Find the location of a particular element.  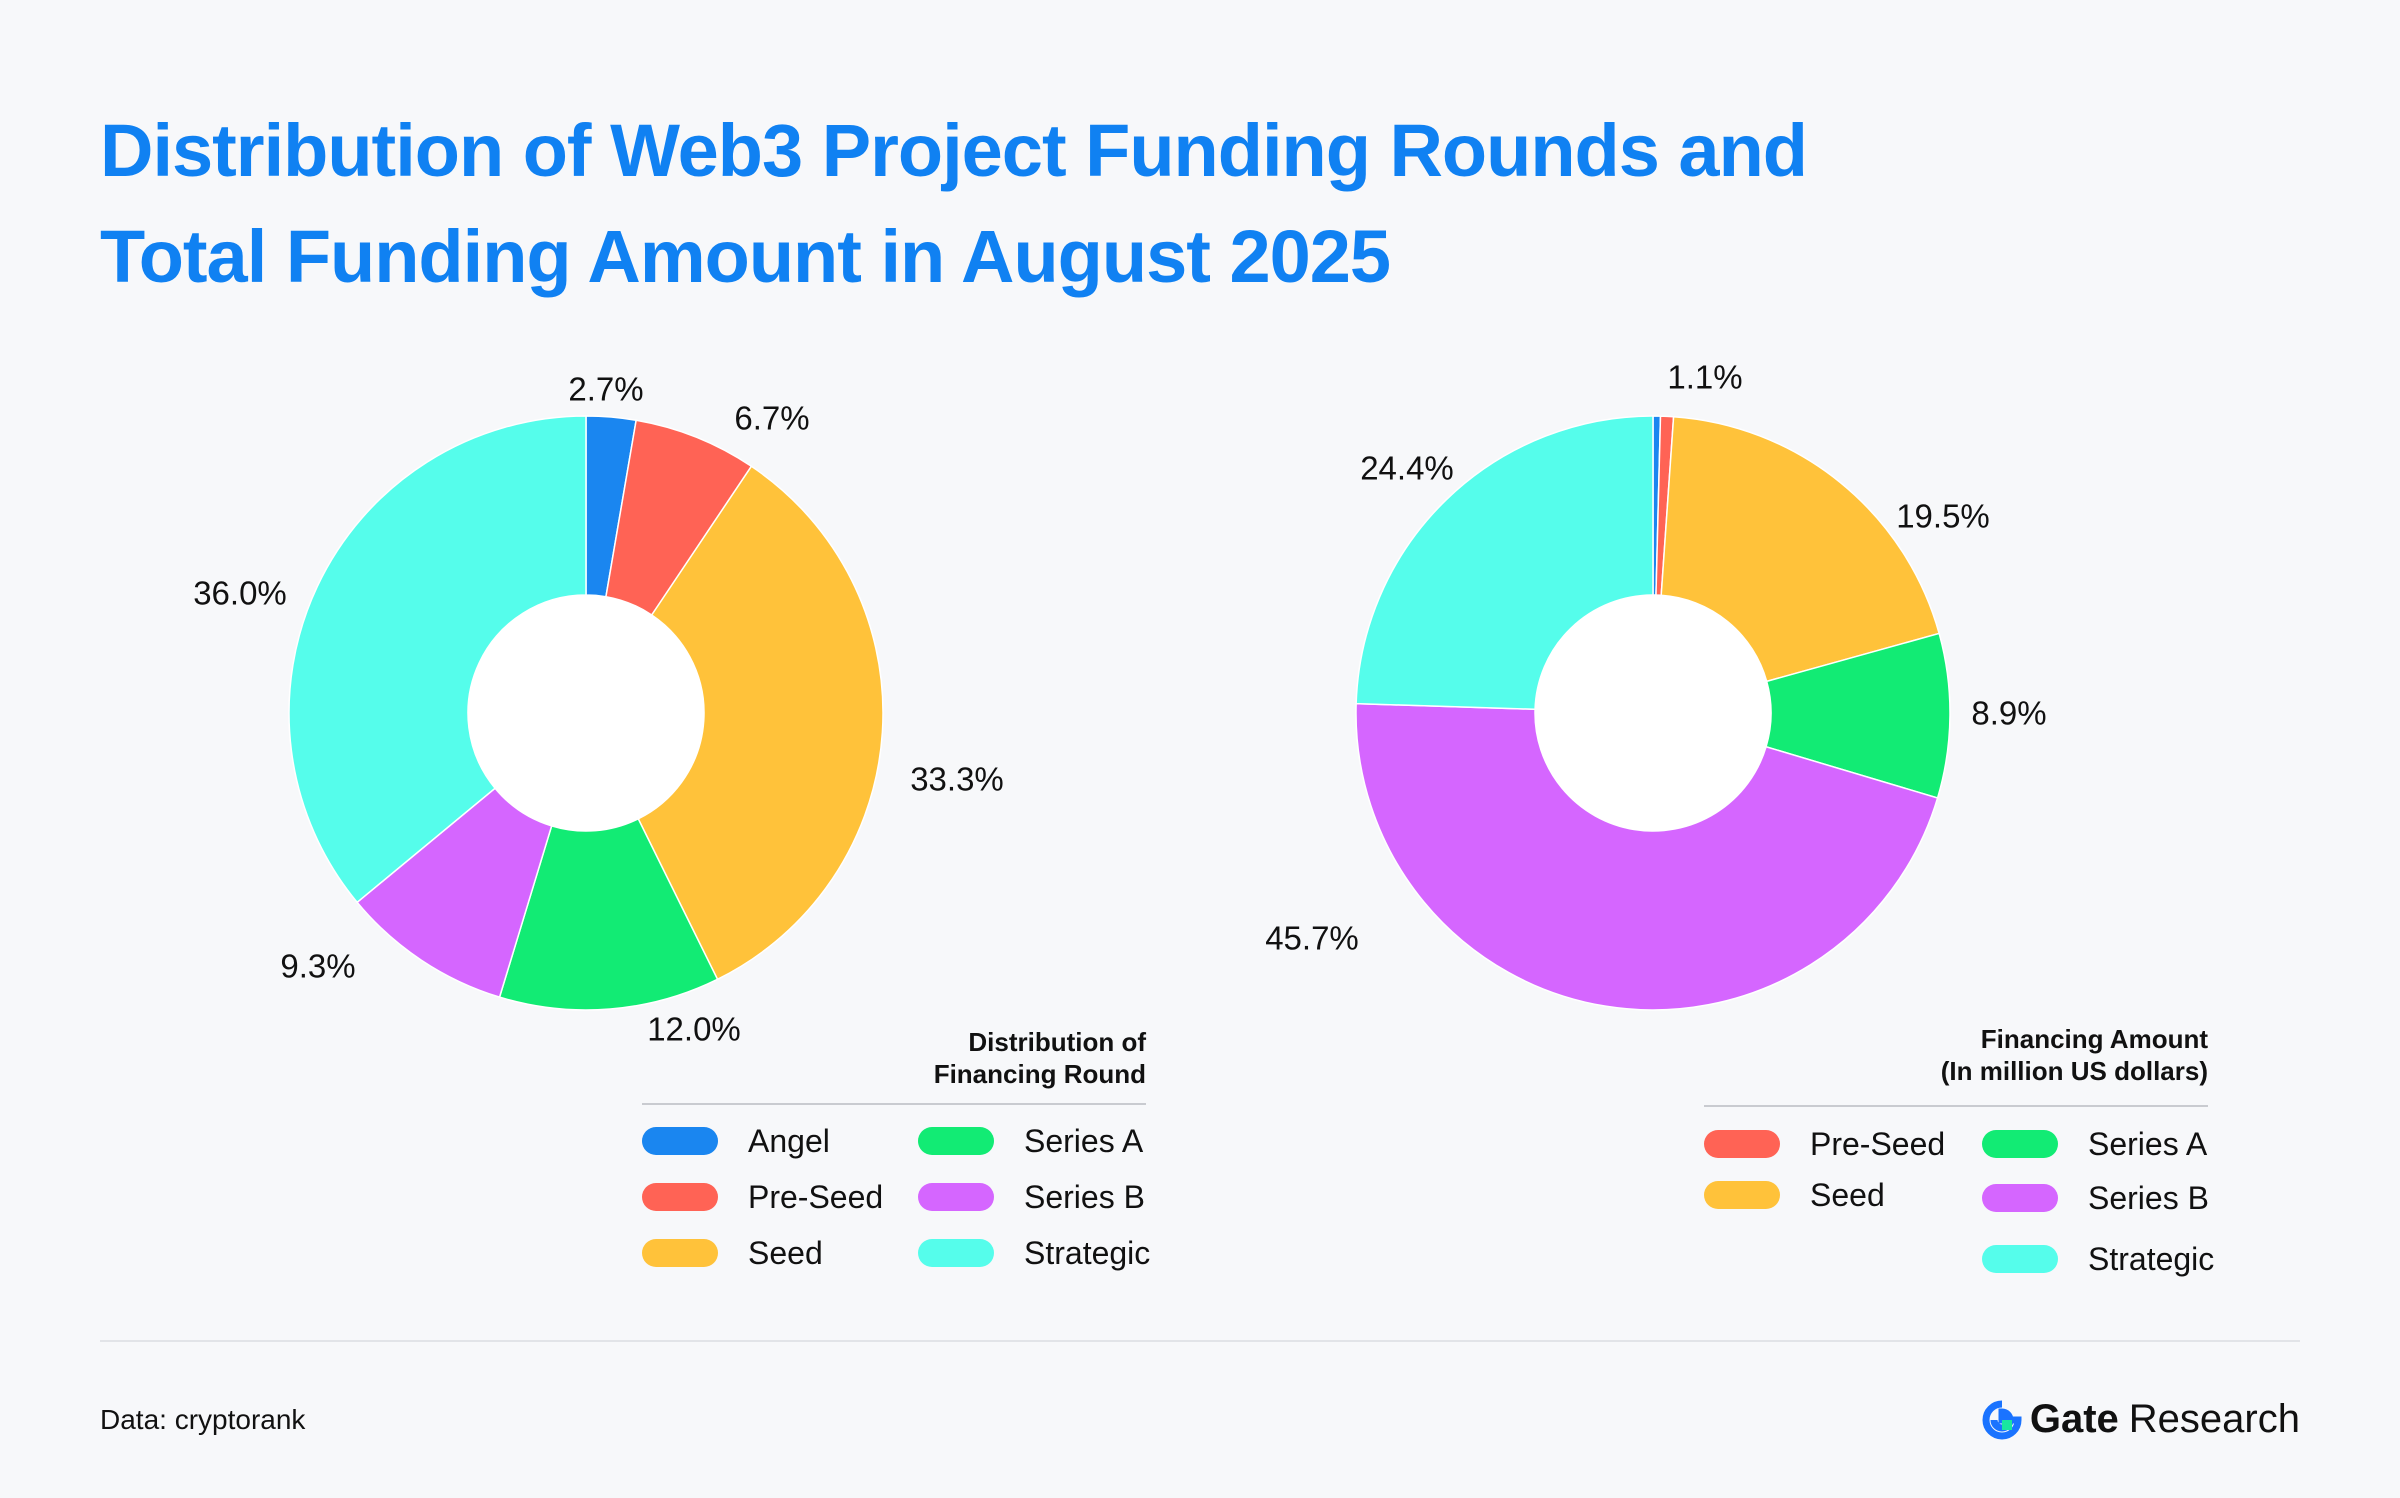

footer-divider is located at coordinates (1200, 1341).